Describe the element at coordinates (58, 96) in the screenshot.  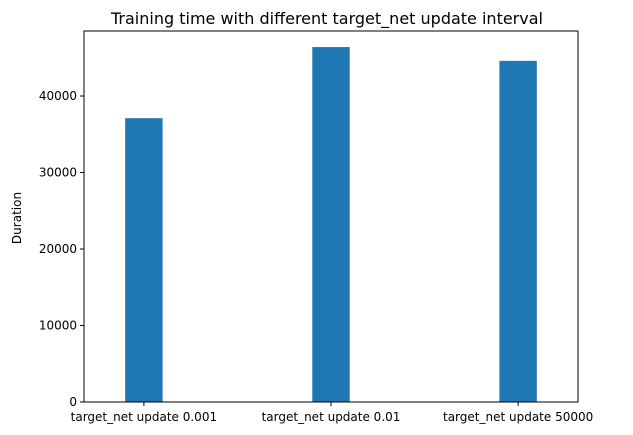
I see `y-tick-label-4: 40000` at that location.